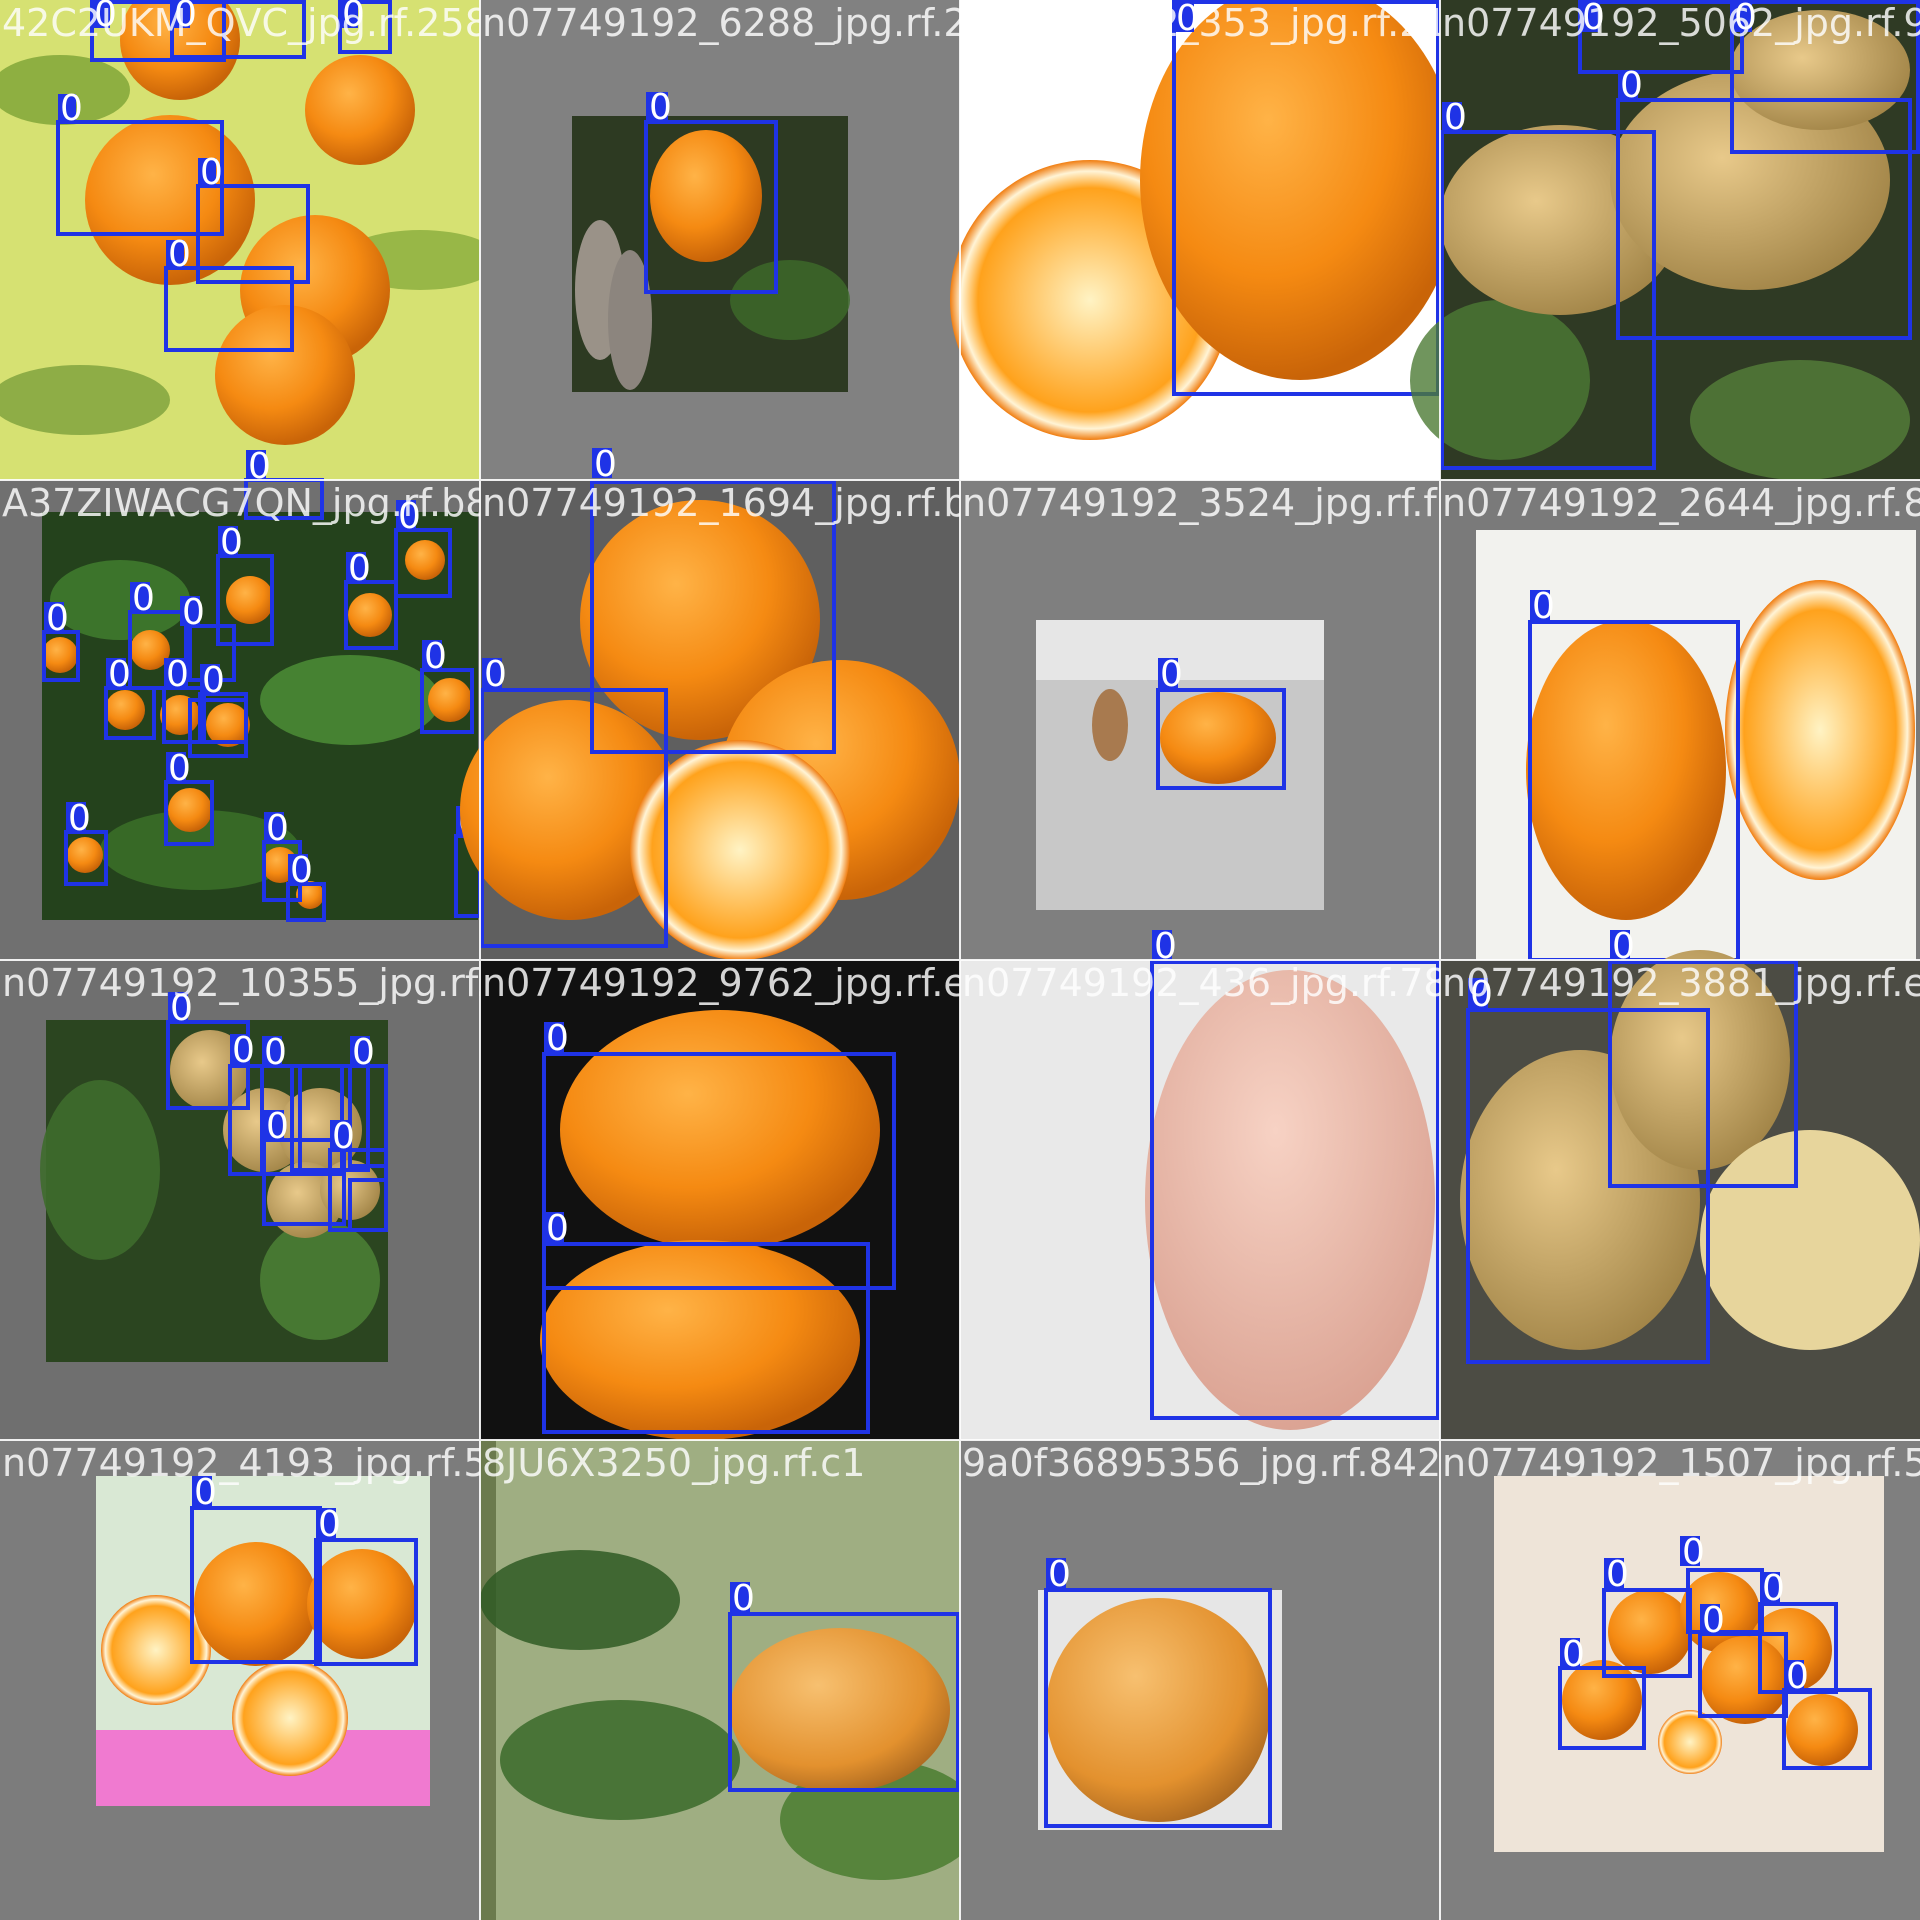  Describe the element at coordinates (1217, 23) in the screenshot. I see `tile-caption: n07749192_353_jpg.rf.217` at that location.